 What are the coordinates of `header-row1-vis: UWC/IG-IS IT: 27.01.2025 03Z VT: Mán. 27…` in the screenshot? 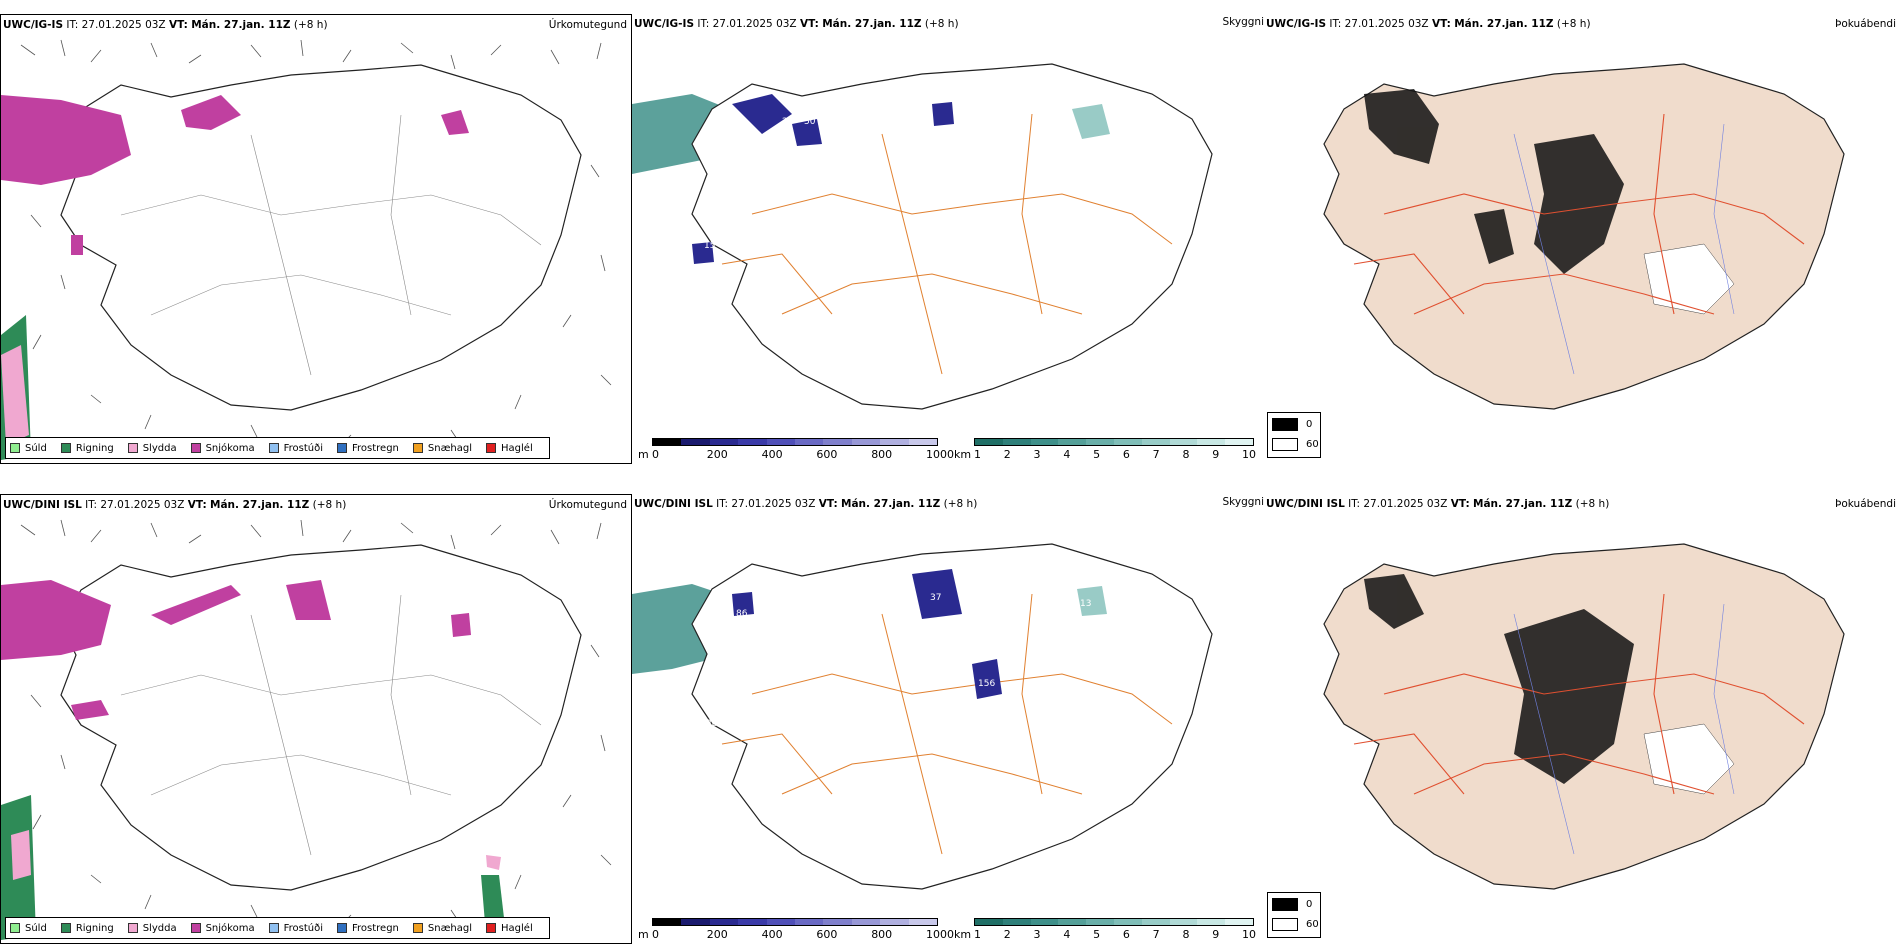 It's located at (796, 24).